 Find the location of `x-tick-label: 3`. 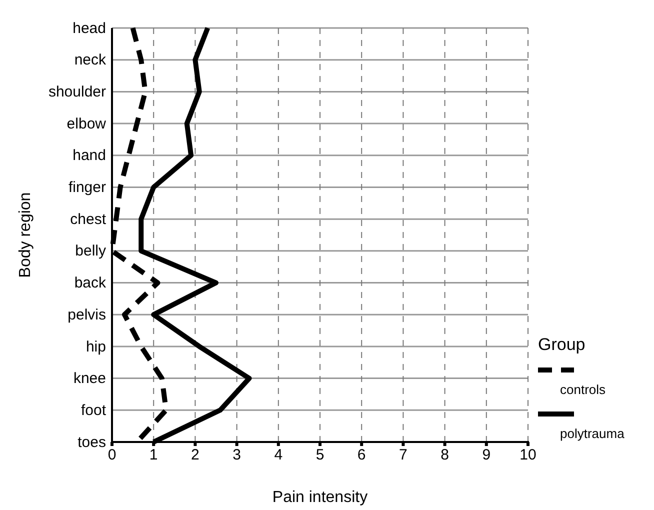

x-tick-label: 3 is located at coordinates (236, 455).